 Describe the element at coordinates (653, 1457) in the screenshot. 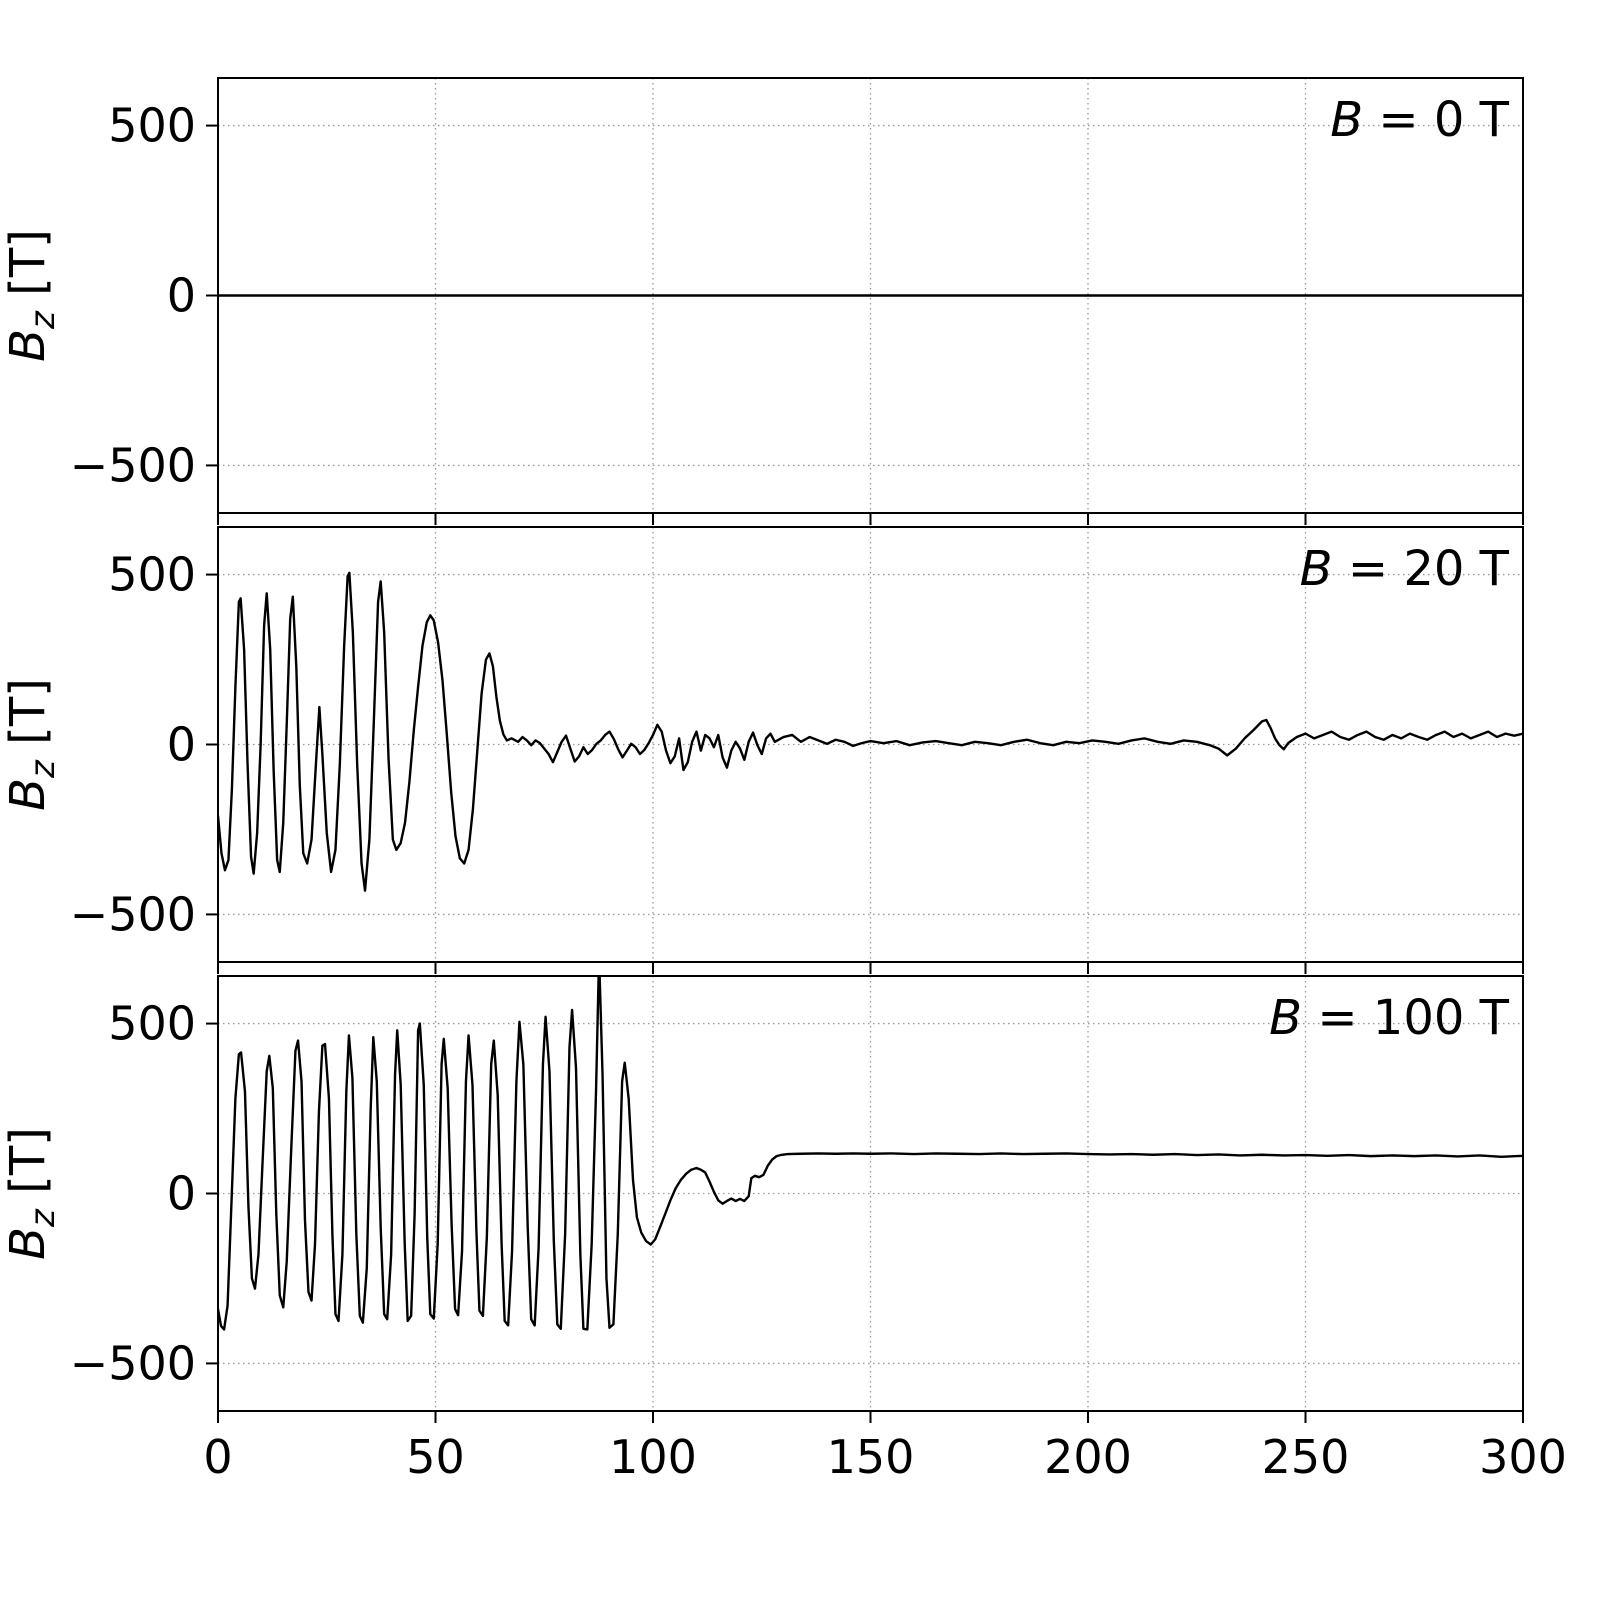

I see `x-tick-label: 100` at that location.